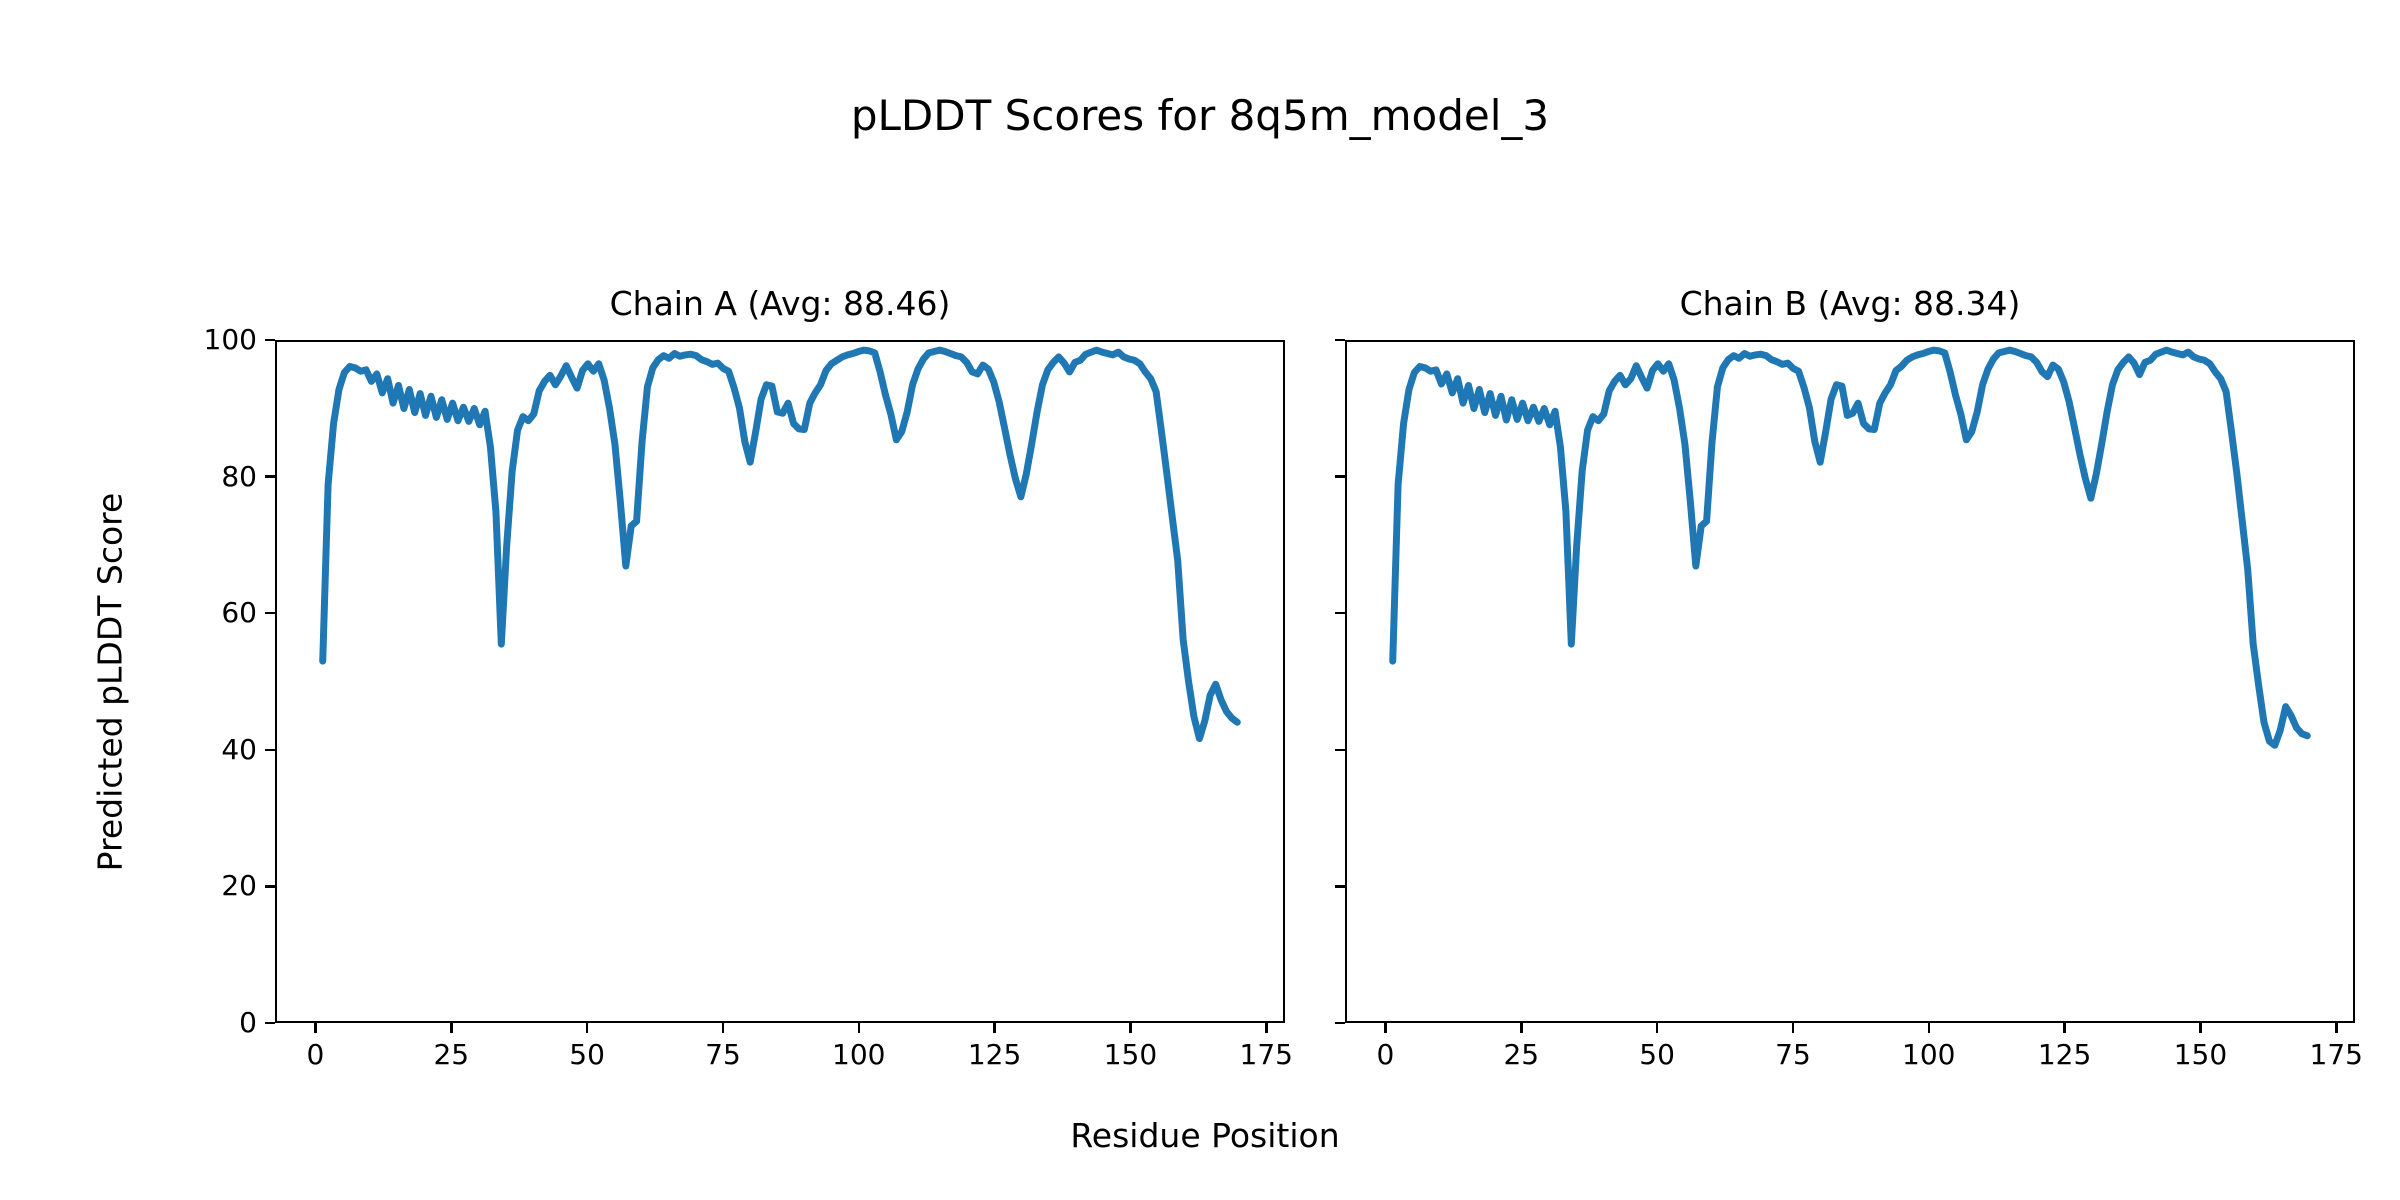 The width and height of the screenshot is (2400, 1200). I want to click on chain-b-x-tick-label: 0, so click(1385, 1054).